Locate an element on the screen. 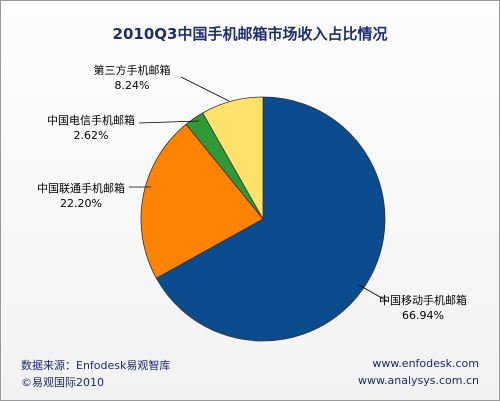 Image resolution: width=500 pixels, height=401 pixels. slice-label: 第三方手机邮箱 8.24% is located at coordinates (132, 78).